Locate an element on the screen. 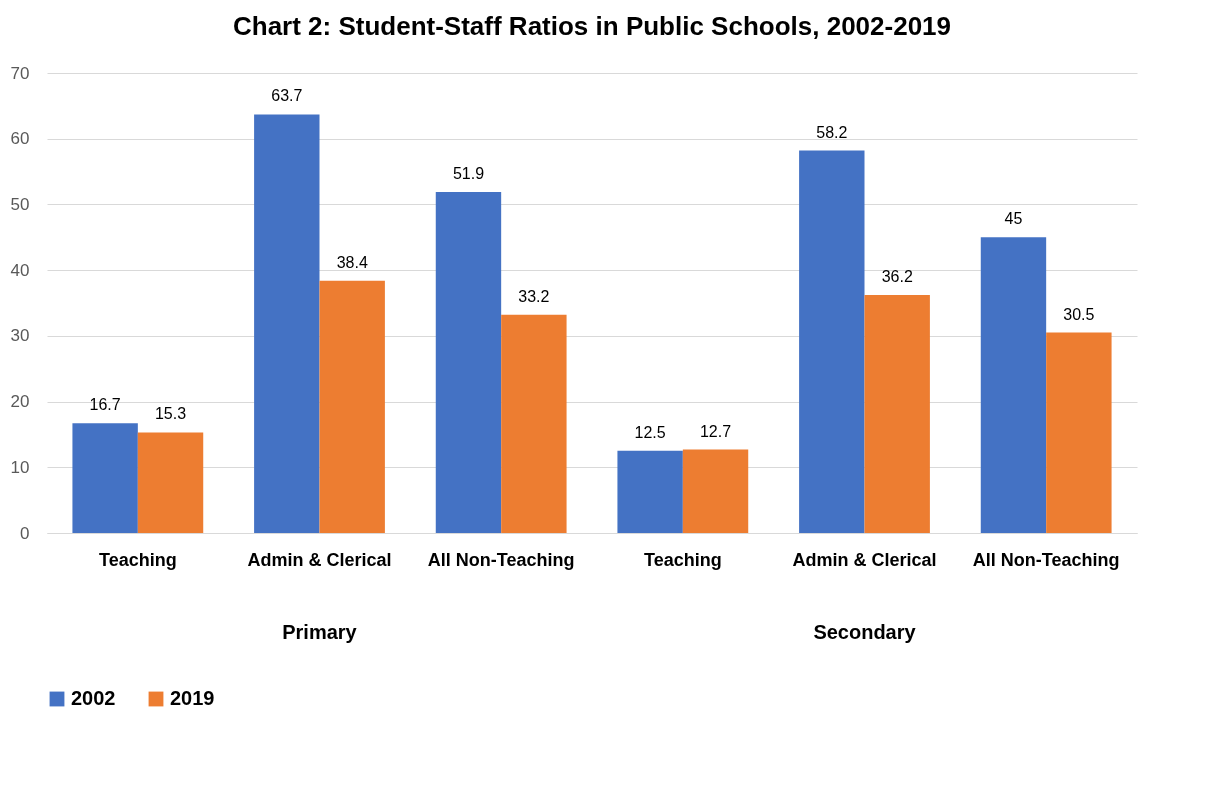 The width and height of the screenshot is (1208, 789). y-tick-label: 30 is located at coordinates (20, 336).